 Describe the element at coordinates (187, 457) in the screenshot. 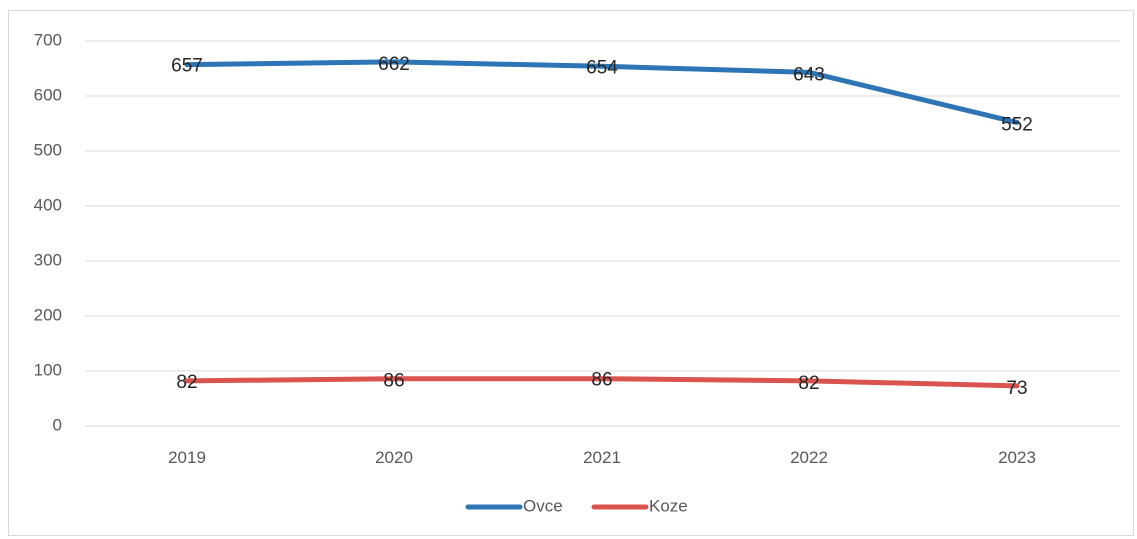

I see `x-tick-label: 2019` at that location.